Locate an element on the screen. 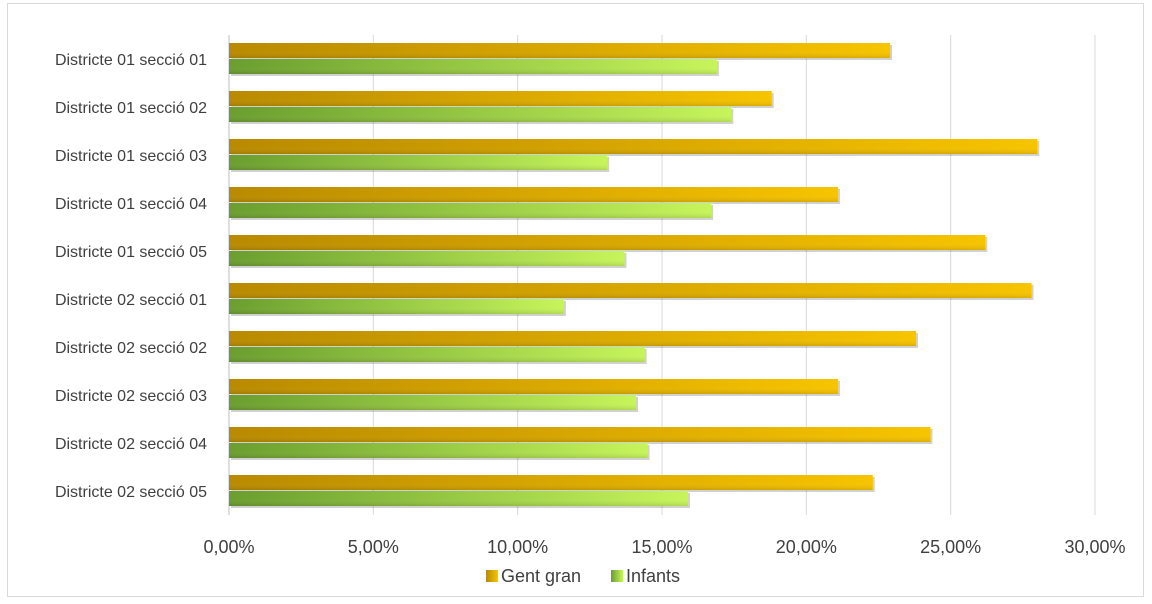 The height and width of the screenshot is (604, 1152). x-tick-label: 25,00% is located at coordinates (950, 547).